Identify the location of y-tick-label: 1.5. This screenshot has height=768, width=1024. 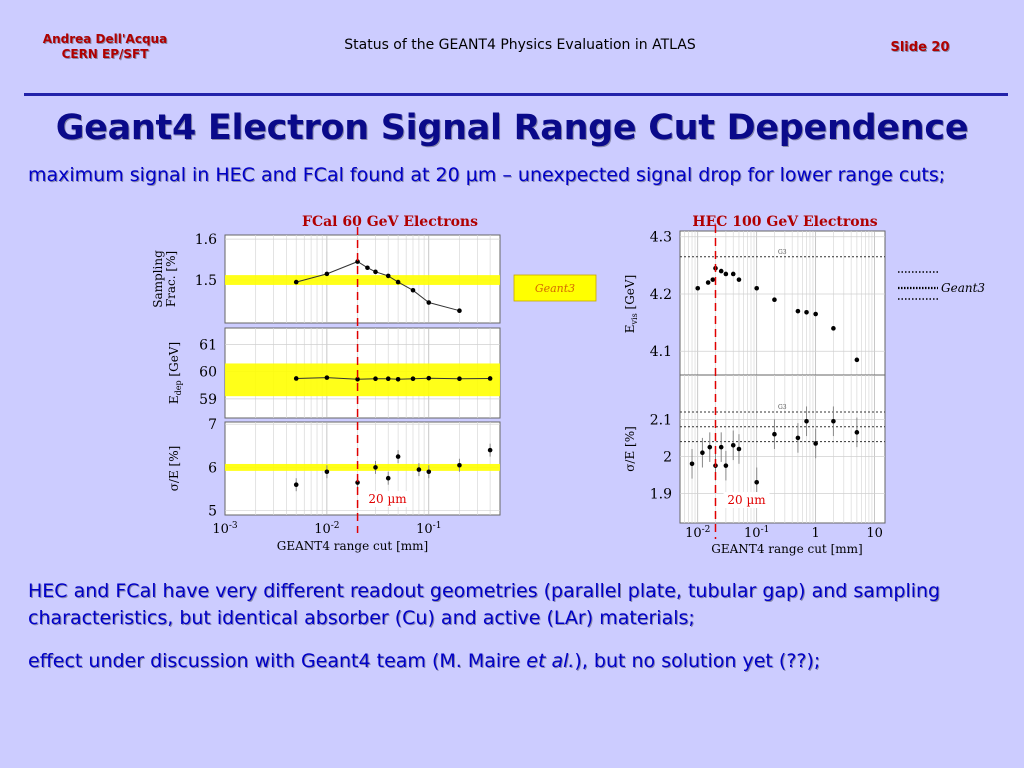
(206, 281).